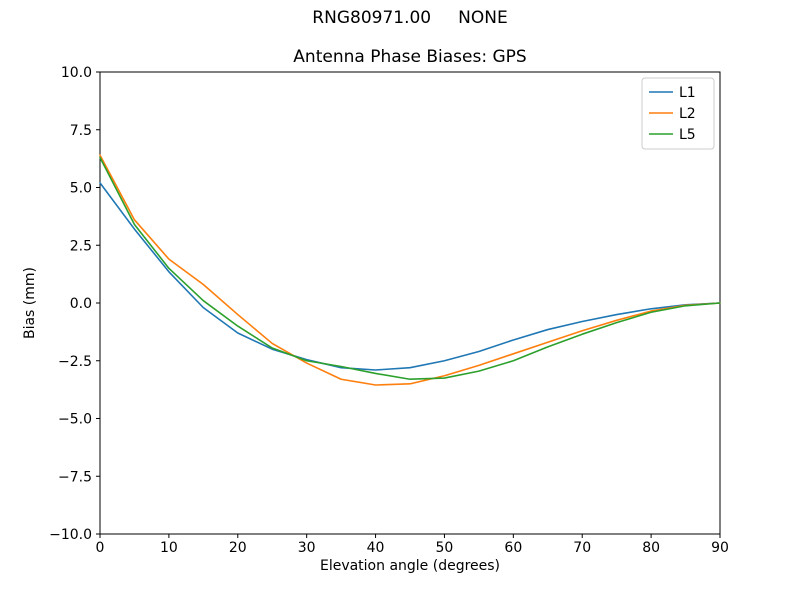 The width and height of the screenshot is (800, 600). Describe the element at coordinates (410, 57) in the screenshot. I see `chart-title: Antenna Phase Biases: GPS` at that location.